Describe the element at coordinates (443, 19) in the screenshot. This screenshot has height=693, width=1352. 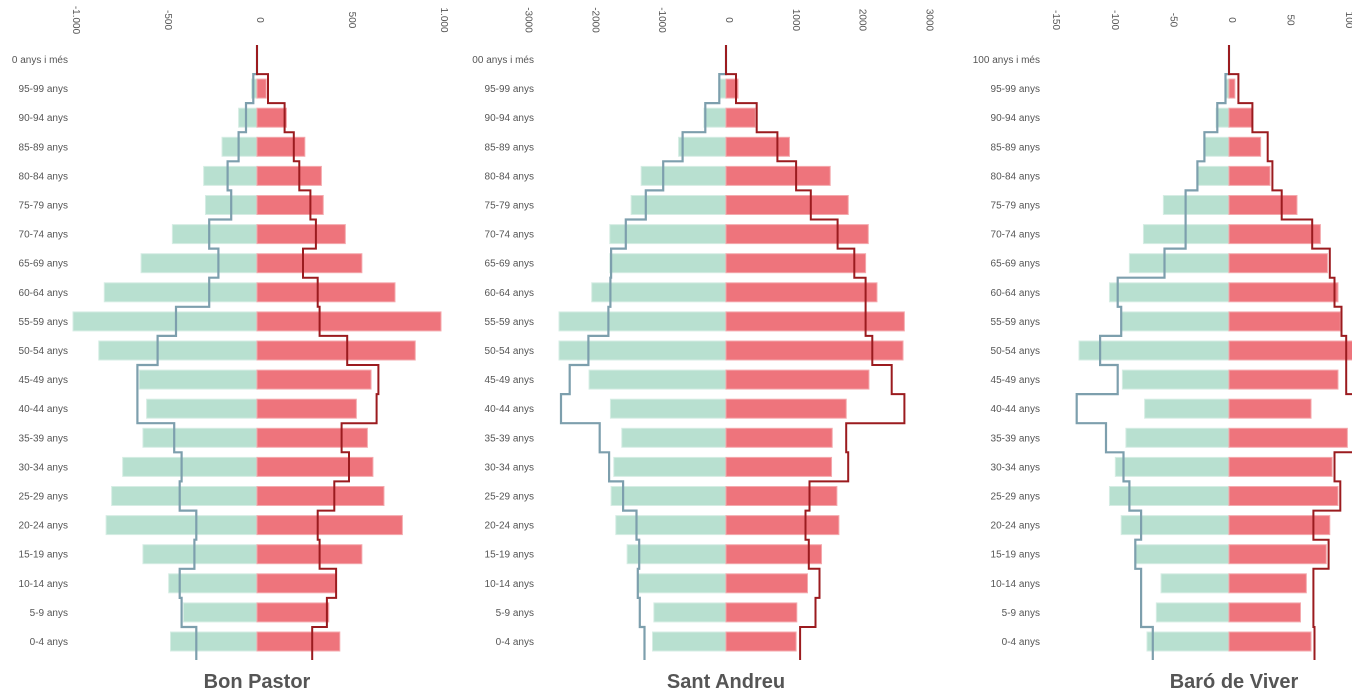
I see `x-tick-label: 1.000` at that location.